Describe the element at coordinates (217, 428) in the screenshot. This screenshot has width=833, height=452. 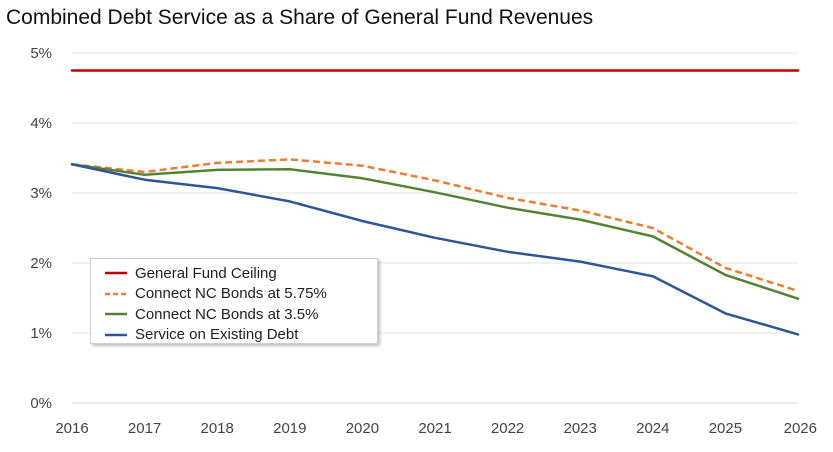
I see `x-tick-label: 2018` at that location.